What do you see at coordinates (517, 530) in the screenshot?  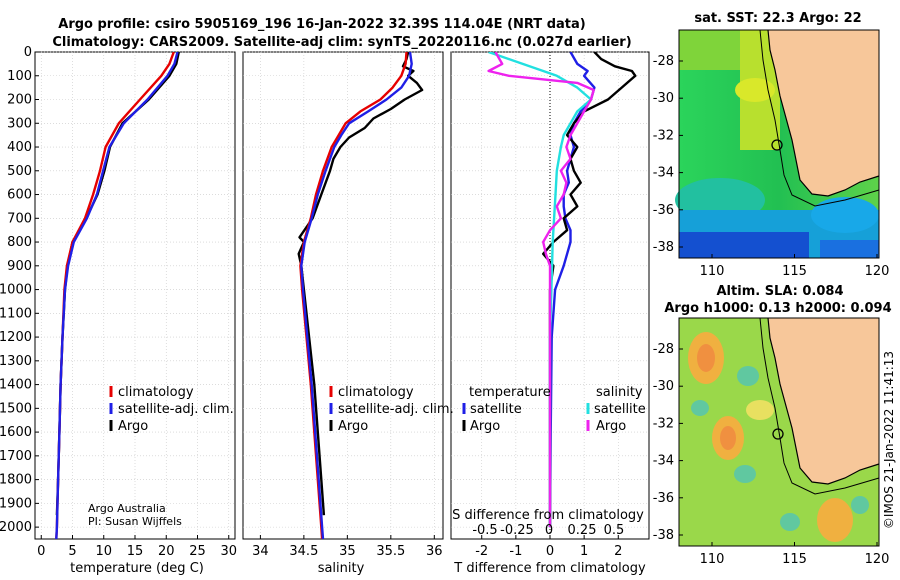 I see `s-tick-label: -0.25` at bounding box center [517, 530].